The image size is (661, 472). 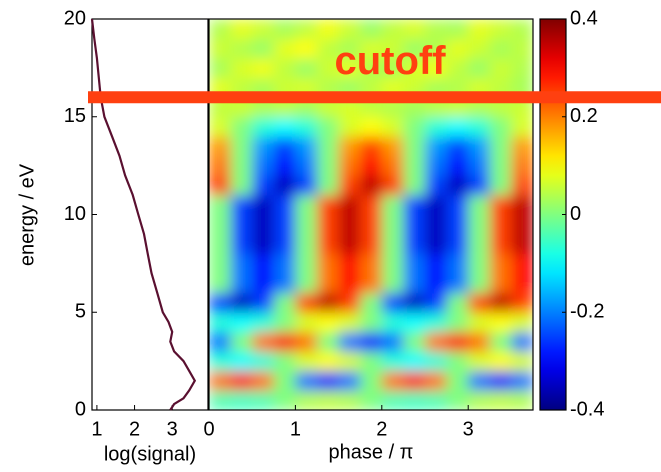 What do you see at coordinates (587, 312) in the screenshot?
I see `colorbar-tick-label: -0.2` at bounding box center [587, 312].